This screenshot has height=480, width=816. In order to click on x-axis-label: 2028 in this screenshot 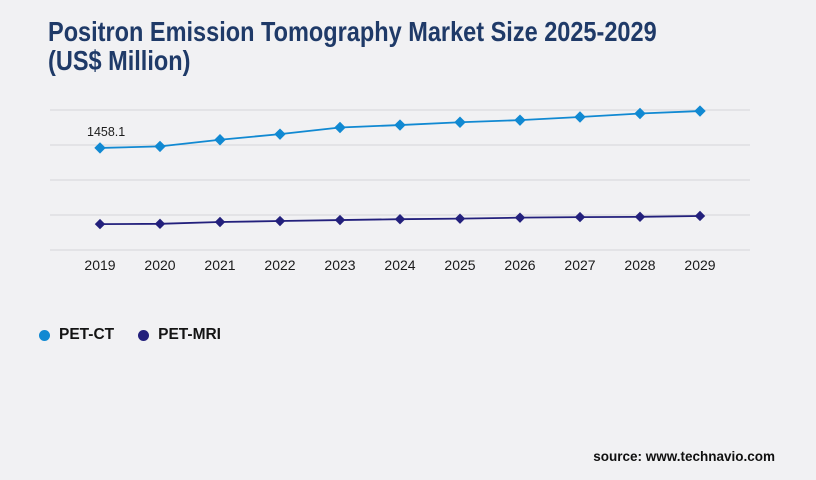, I will do `click(639, 265)`.